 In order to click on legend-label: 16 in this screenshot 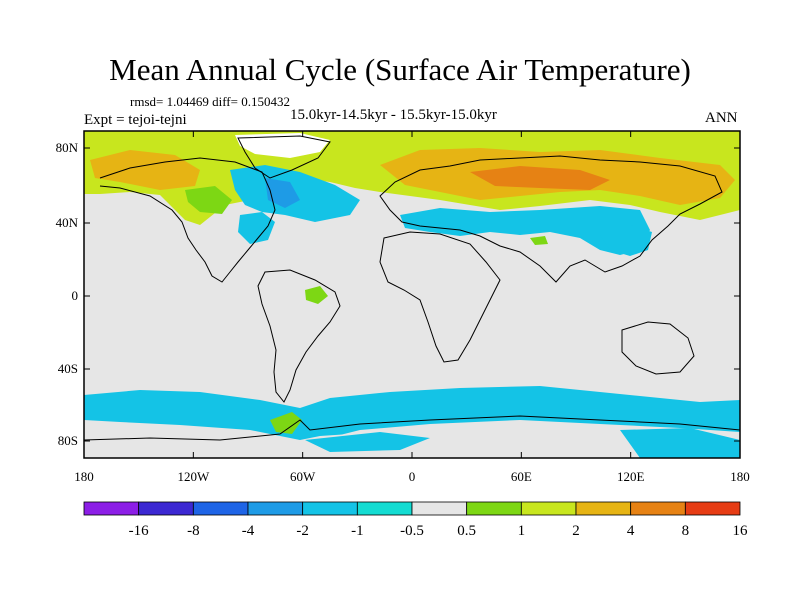, I will do `click(741, 531)`.